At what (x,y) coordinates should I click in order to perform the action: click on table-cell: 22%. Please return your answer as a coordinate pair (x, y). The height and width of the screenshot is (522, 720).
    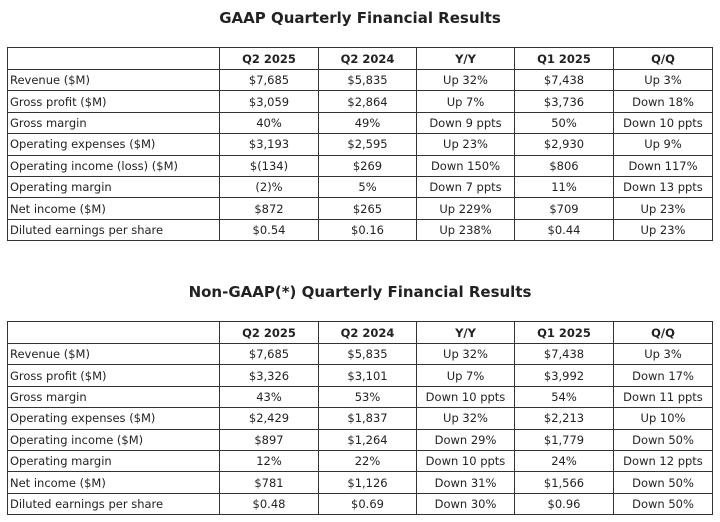
    Looking at the image, I should click on (367, 461).